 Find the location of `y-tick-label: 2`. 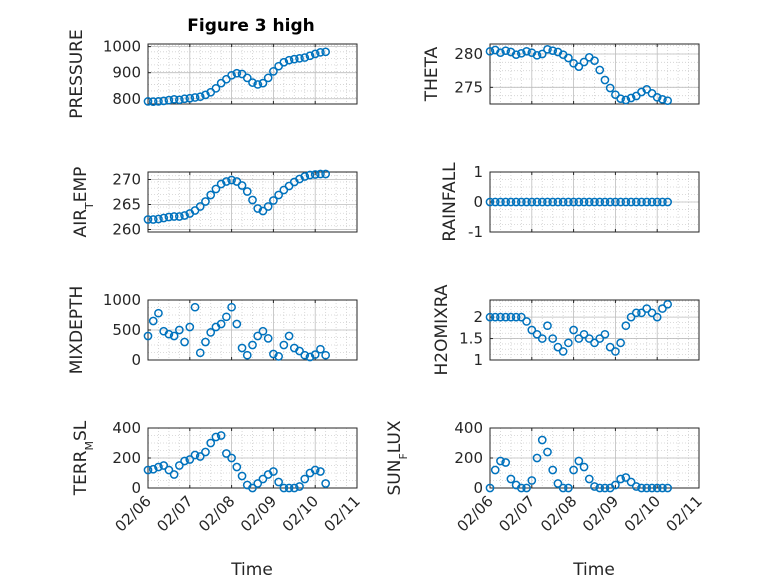

y-tick-label: 2 is located at coordinates (478, 317).